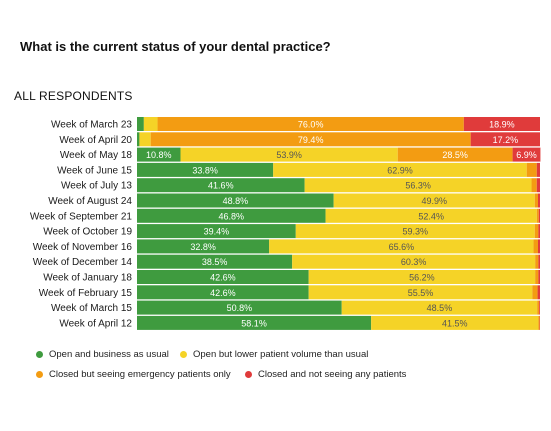  I want to click on category-label: Week of February 15, so click(86, 293).